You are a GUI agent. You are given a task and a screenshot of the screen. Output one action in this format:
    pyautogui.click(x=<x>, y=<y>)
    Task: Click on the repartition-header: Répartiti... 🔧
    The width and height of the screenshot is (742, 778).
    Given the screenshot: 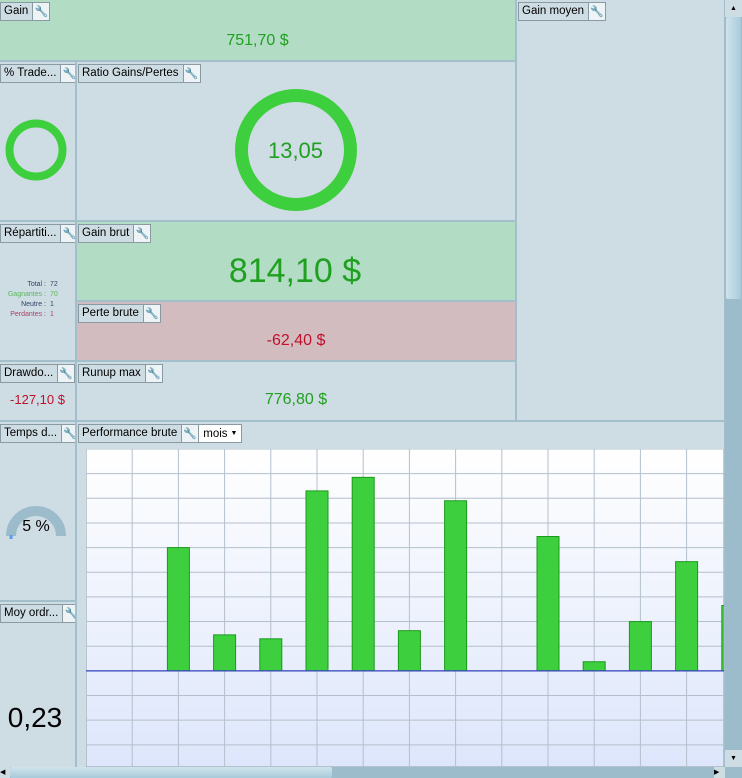 What is the action you would take?
    pyautogui.click(x=37, y=233)
    